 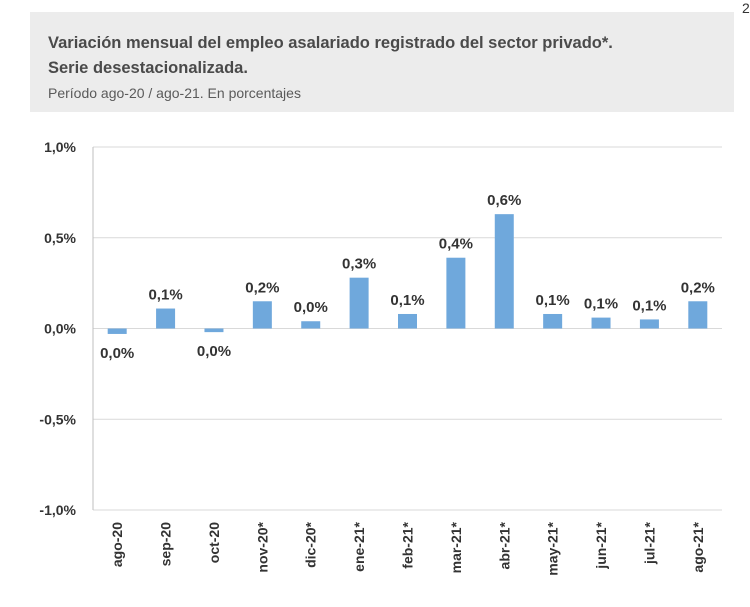 What do you see at coordinates (504, 545) in the screenshot?
I see `x-tick-label: abr-21*` at bounding box center [504, 545].